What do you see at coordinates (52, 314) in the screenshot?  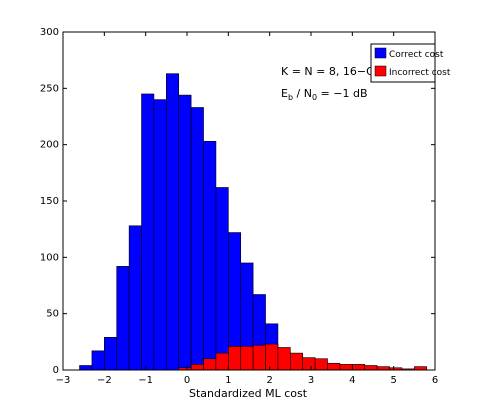 I see `y-tick-label: 50` at bounding box center [52, 314].